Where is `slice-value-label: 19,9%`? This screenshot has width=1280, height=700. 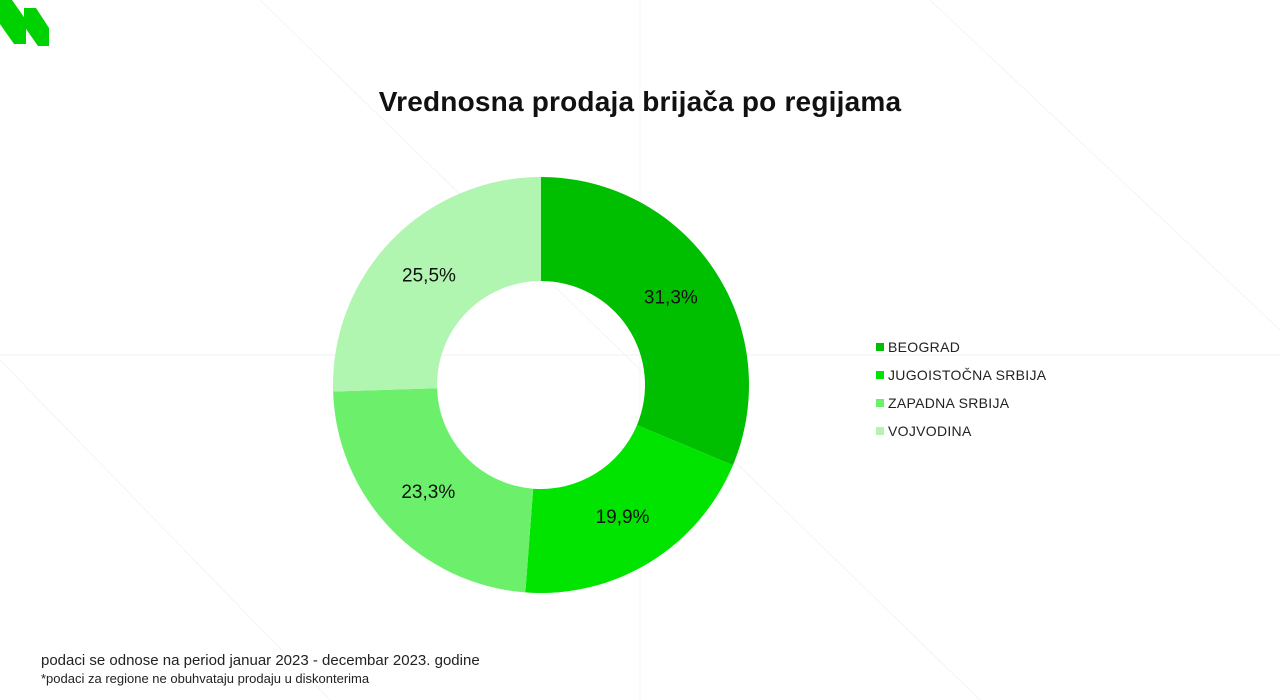
slice-value-label: 19,9% is located at coordinates (623, 517).